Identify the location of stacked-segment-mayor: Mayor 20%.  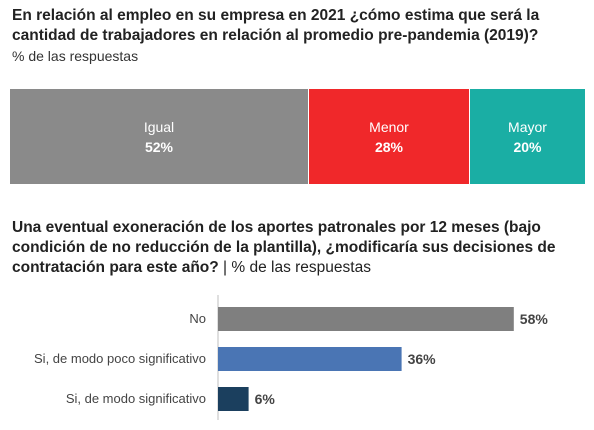
(527, 136).